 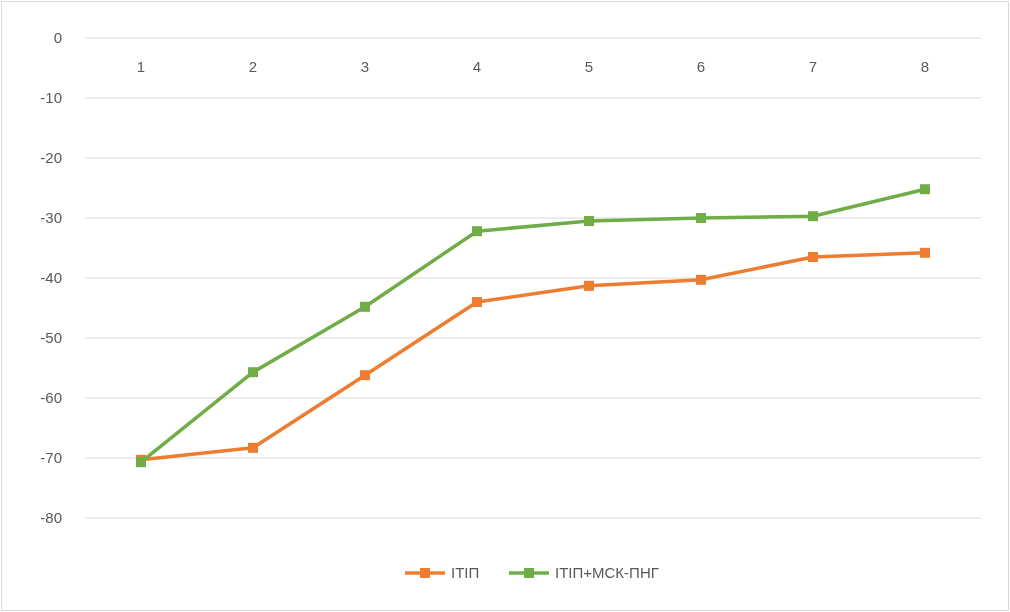 I want to click on y-tick-label: -30, so click(x=51, y=218).